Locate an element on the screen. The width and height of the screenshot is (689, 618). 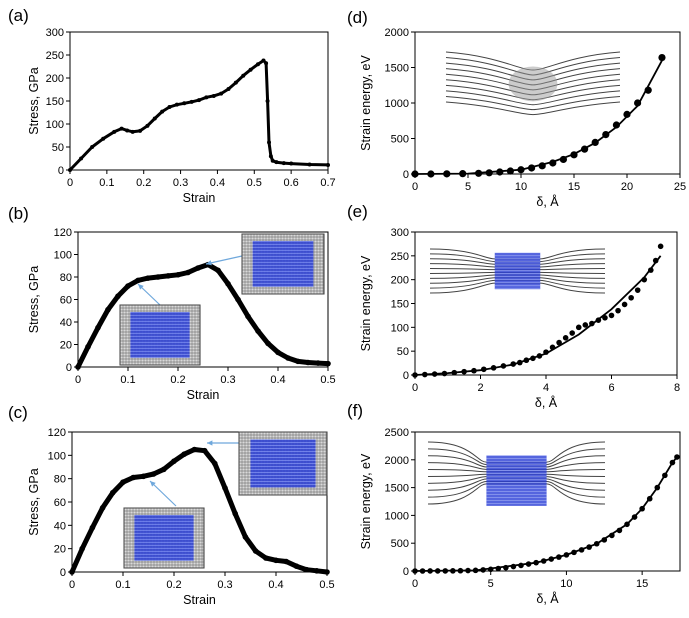
x-tick-label: 5 is located at coordinates (468, 187).